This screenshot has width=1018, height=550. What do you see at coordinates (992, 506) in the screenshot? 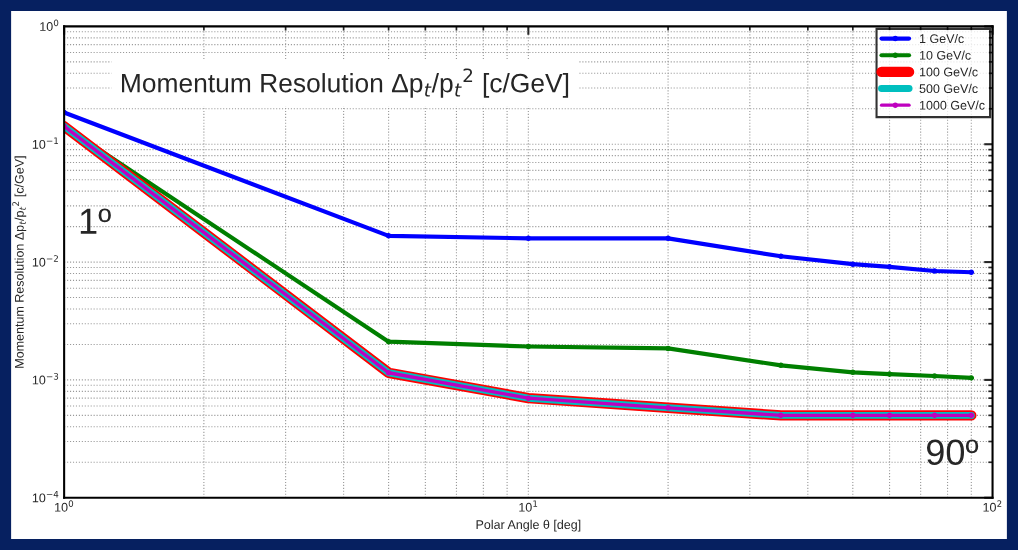
I see `x-tick-label: 10$^{2}$` at bounding box center [992, 506].